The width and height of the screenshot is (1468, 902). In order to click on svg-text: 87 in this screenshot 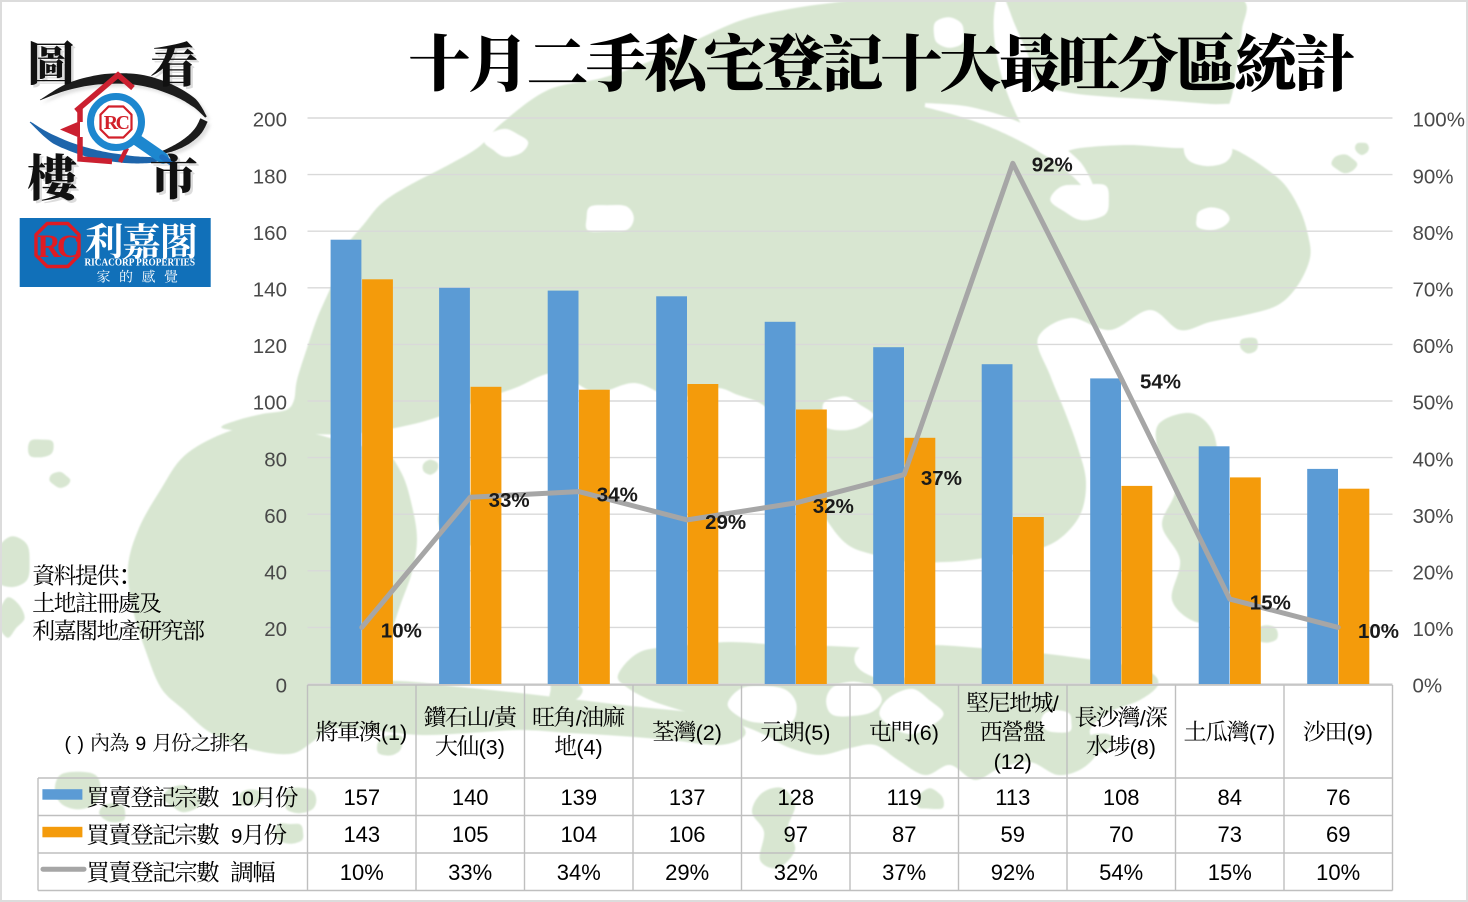, I will do `click(904, 834)`.